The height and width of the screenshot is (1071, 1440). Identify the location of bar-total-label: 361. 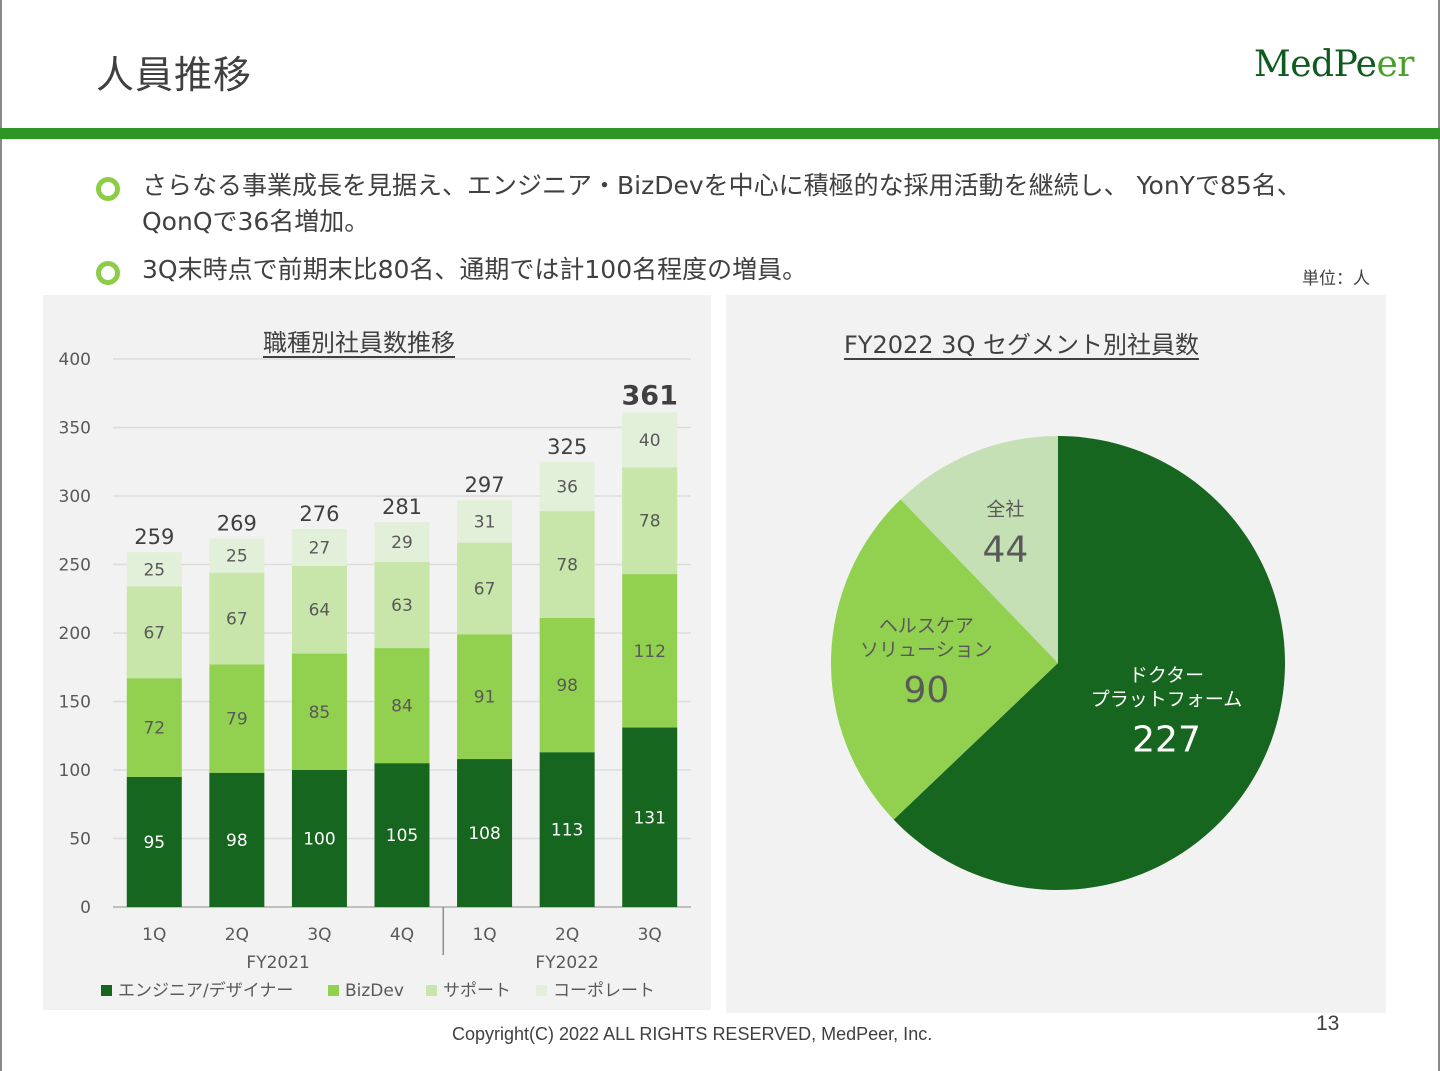
(650, 395).